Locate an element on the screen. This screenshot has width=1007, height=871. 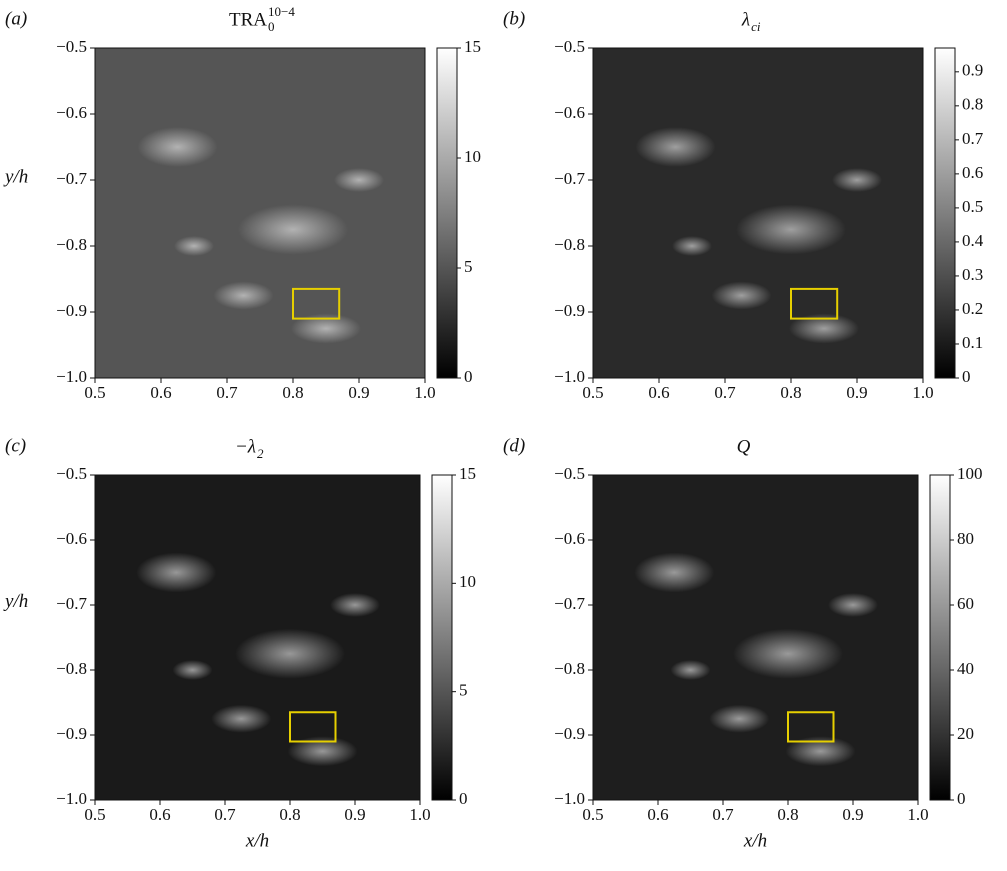
colorbar-tick-label: 0.9 is located at coordinates (972, 70).